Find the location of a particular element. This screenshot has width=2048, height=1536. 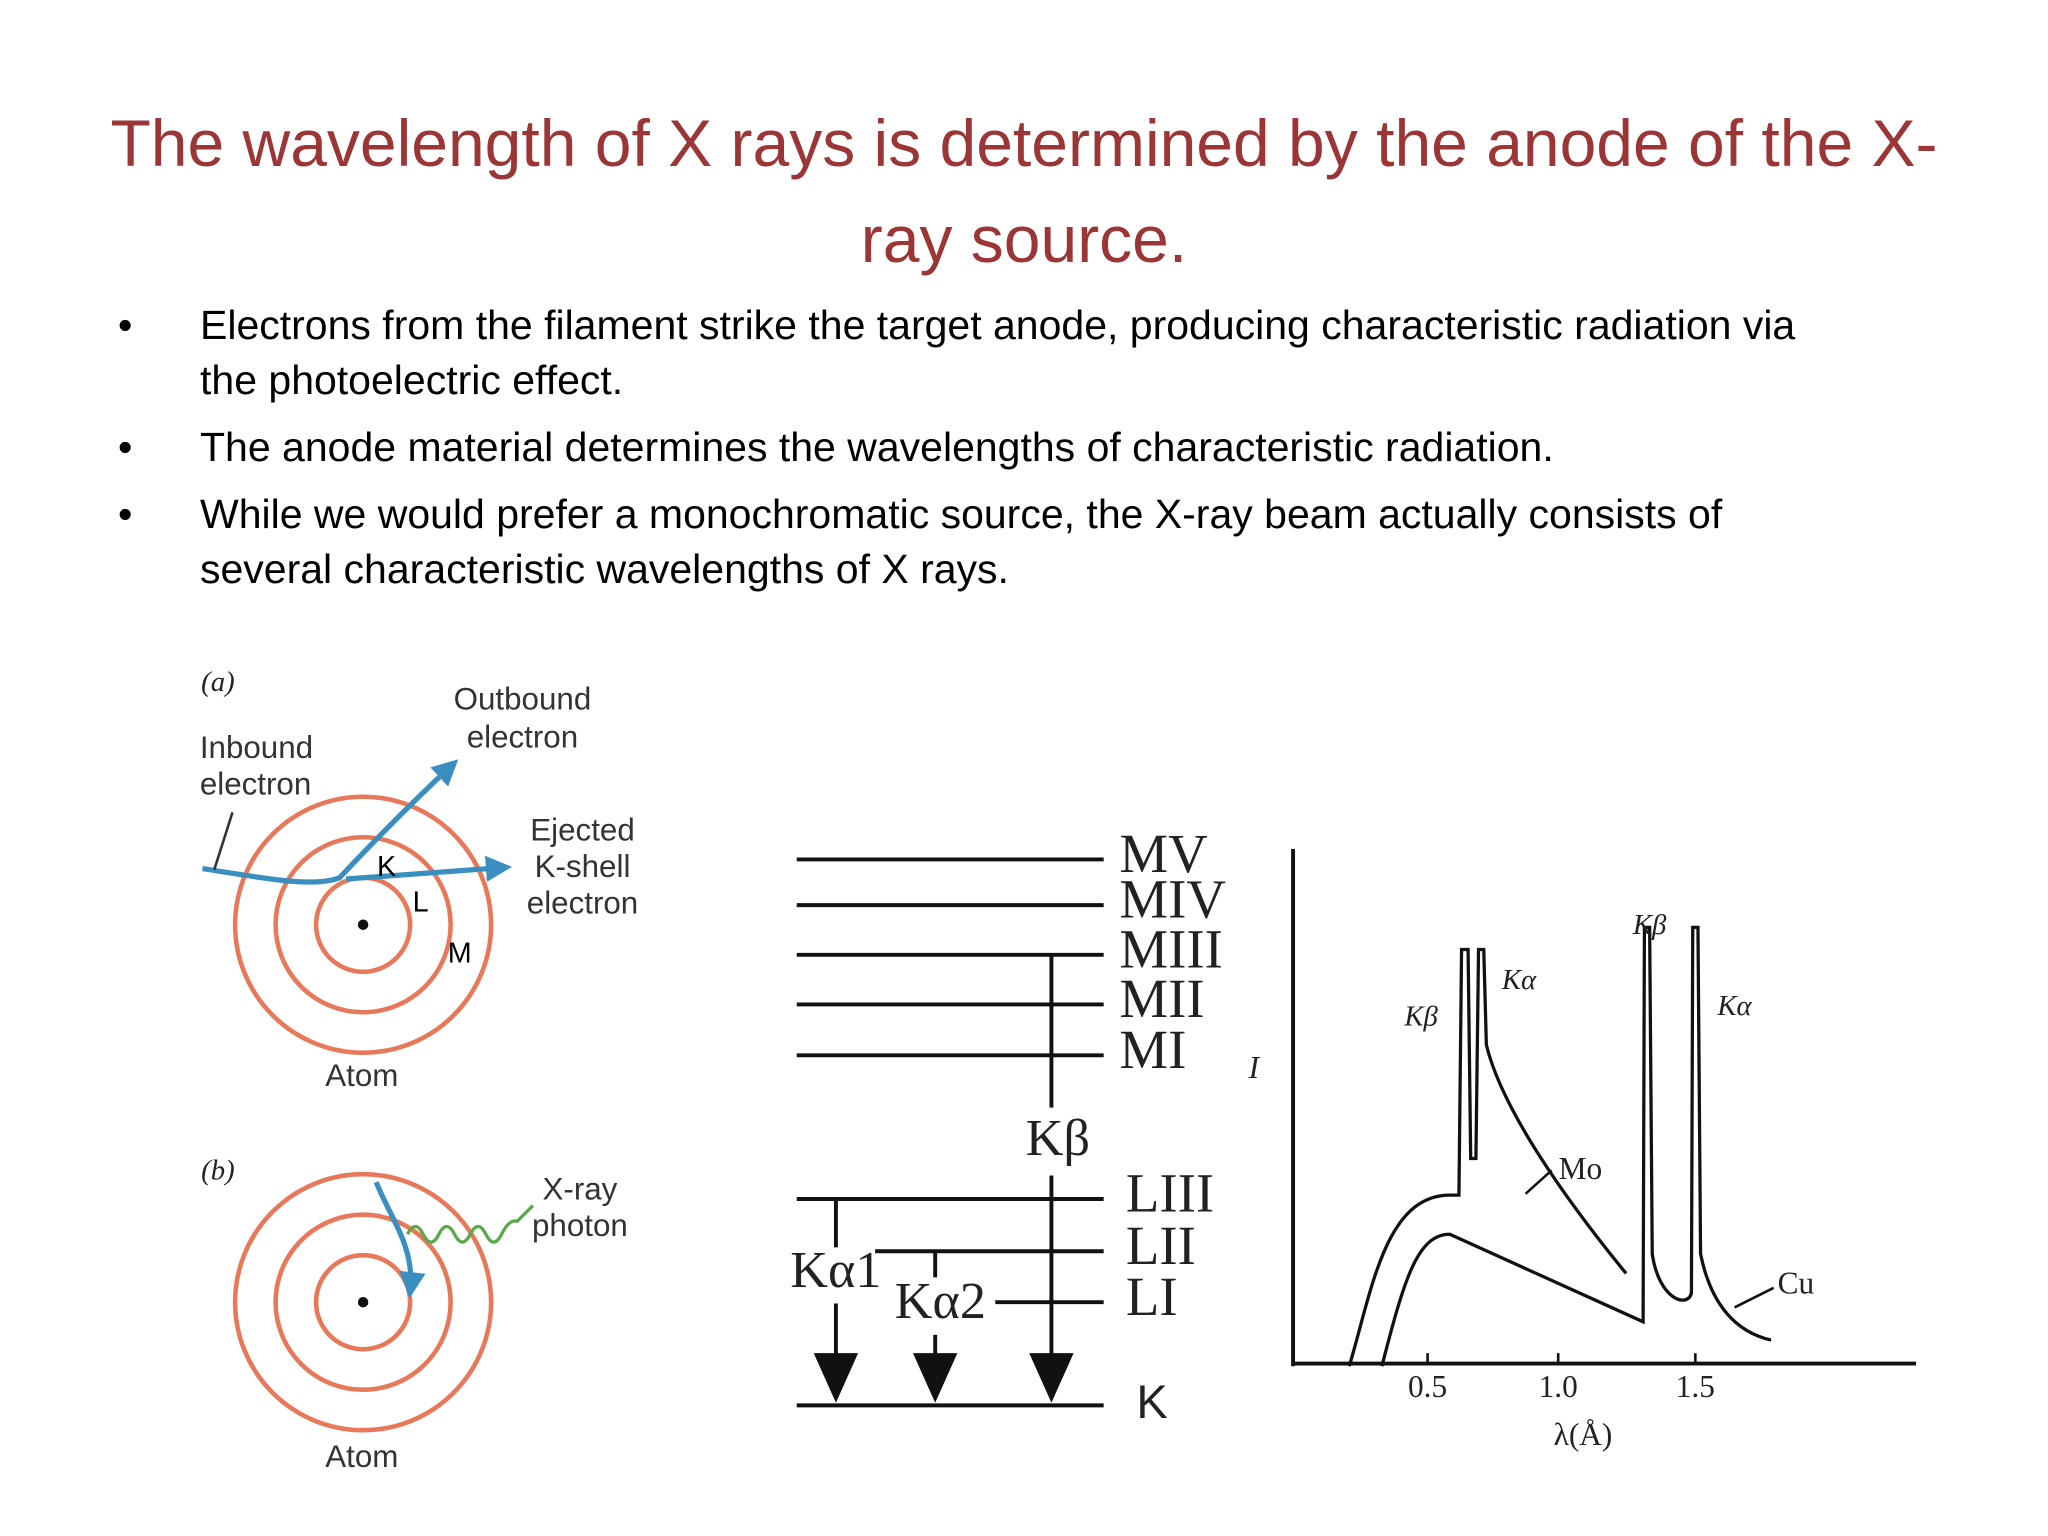

label: Ejected is located at coordinates (582, 829).